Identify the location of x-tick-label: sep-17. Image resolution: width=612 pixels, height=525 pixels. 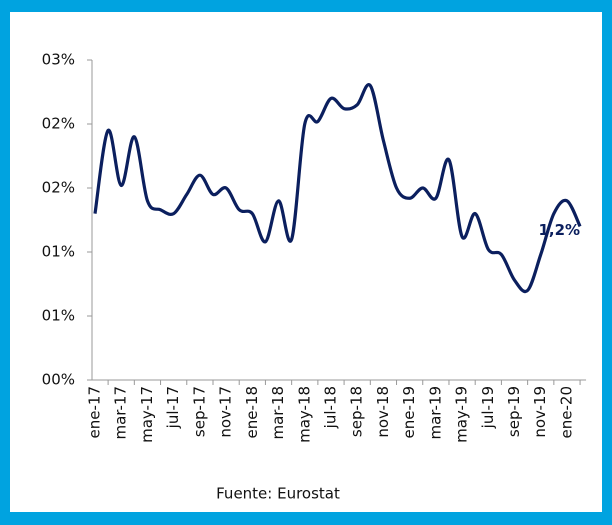
(199, 411).